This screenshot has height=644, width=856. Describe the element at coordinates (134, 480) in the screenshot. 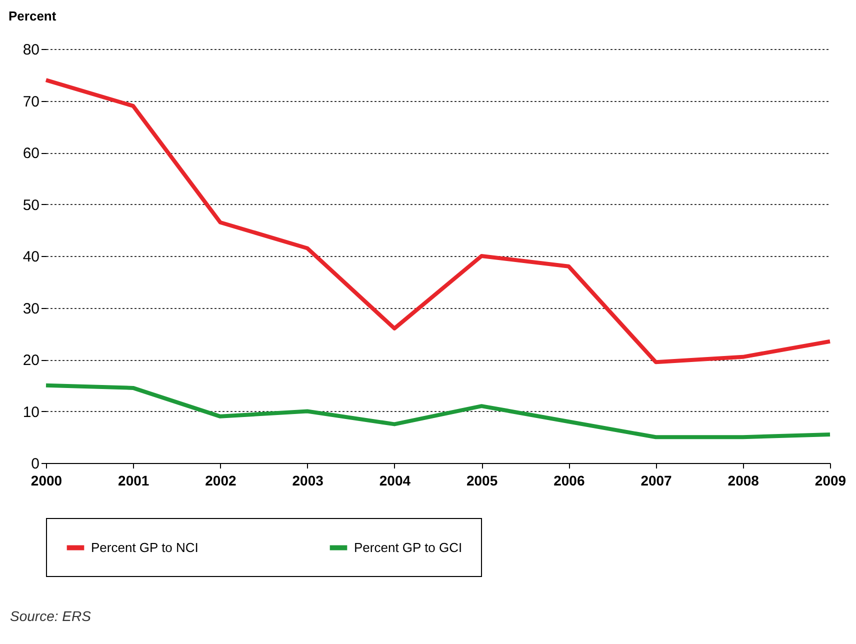

I see `x-tick-label: 2001` at that location.